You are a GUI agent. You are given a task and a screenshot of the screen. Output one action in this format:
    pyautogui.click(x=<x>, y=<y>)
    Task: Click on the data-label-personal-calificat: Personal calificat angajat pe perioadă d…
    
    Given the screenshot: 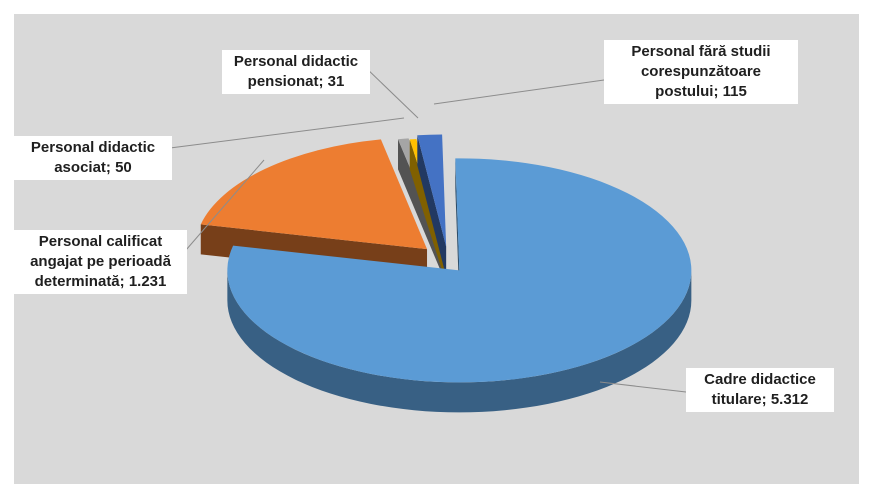 What is the action you would take?
    pyautogui.click(x=100, y=262)
    